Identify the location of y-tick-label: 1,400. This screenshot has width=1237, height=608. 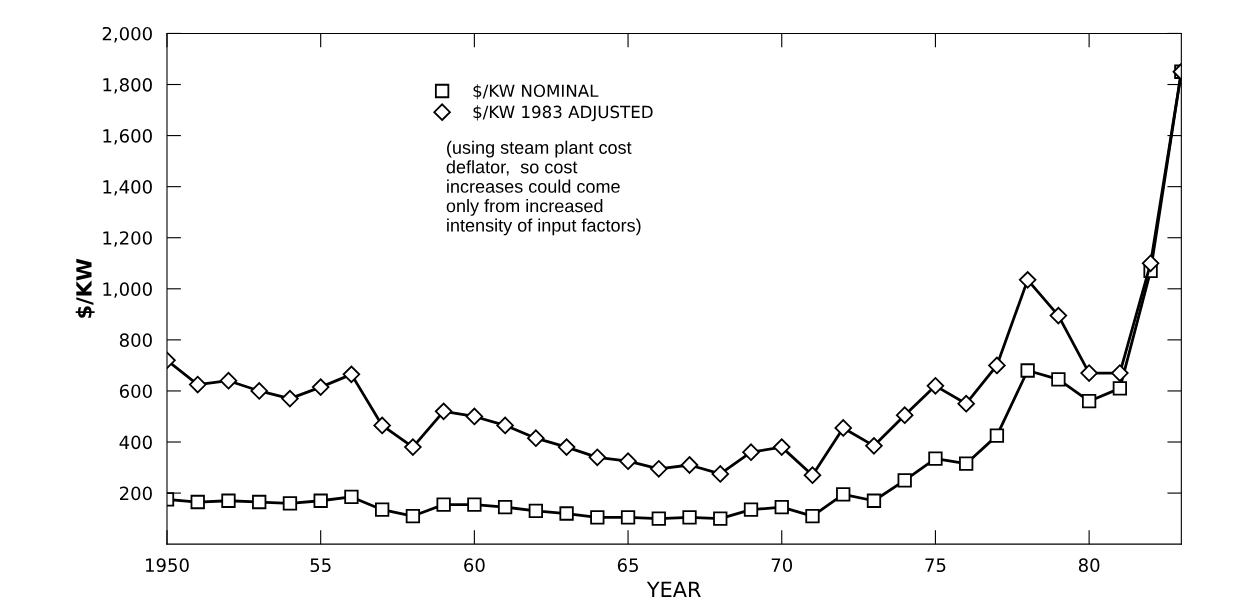
(127, 188).